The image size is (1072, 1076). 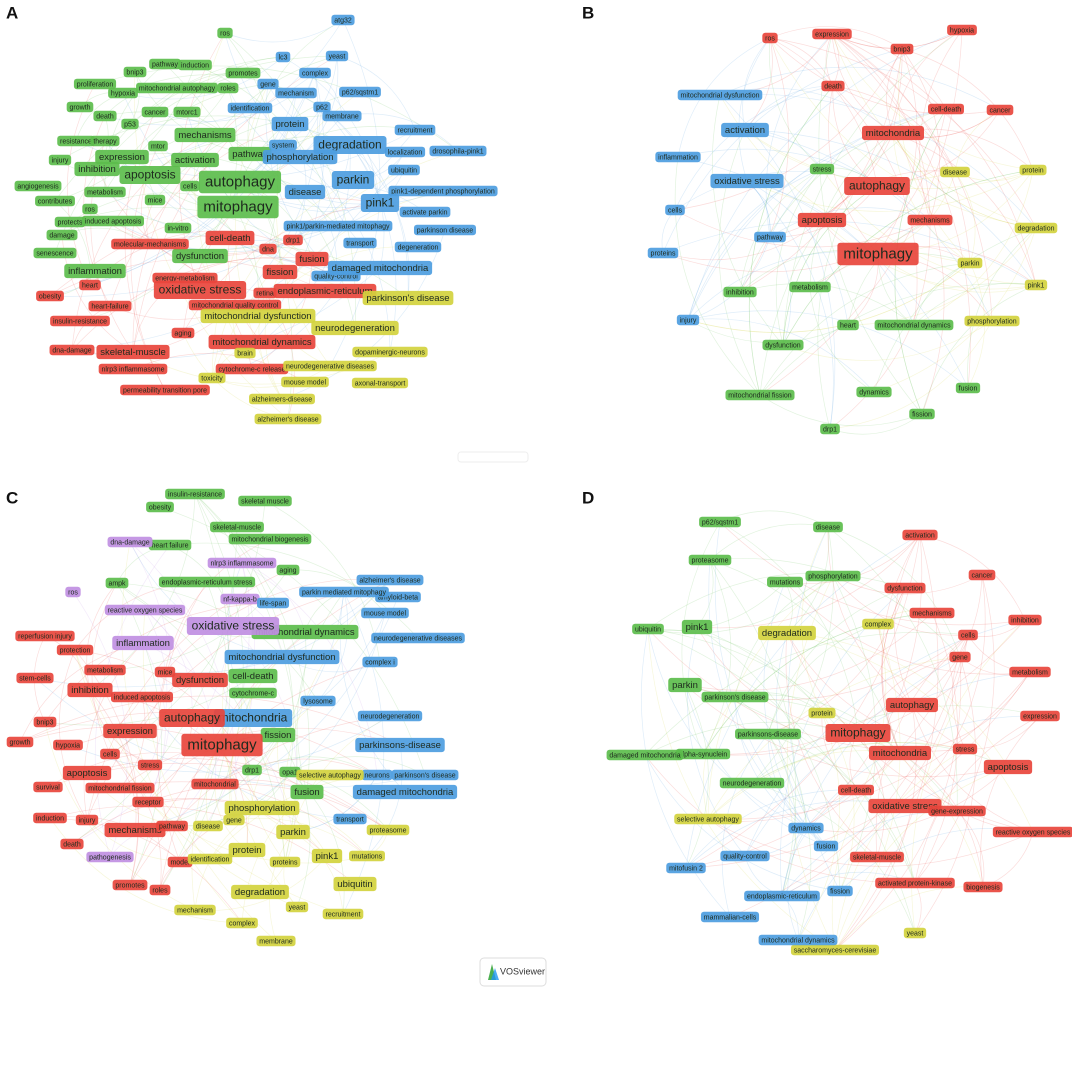 I want to click on node-label: energy-metabolism, so click(x=185, y=278).